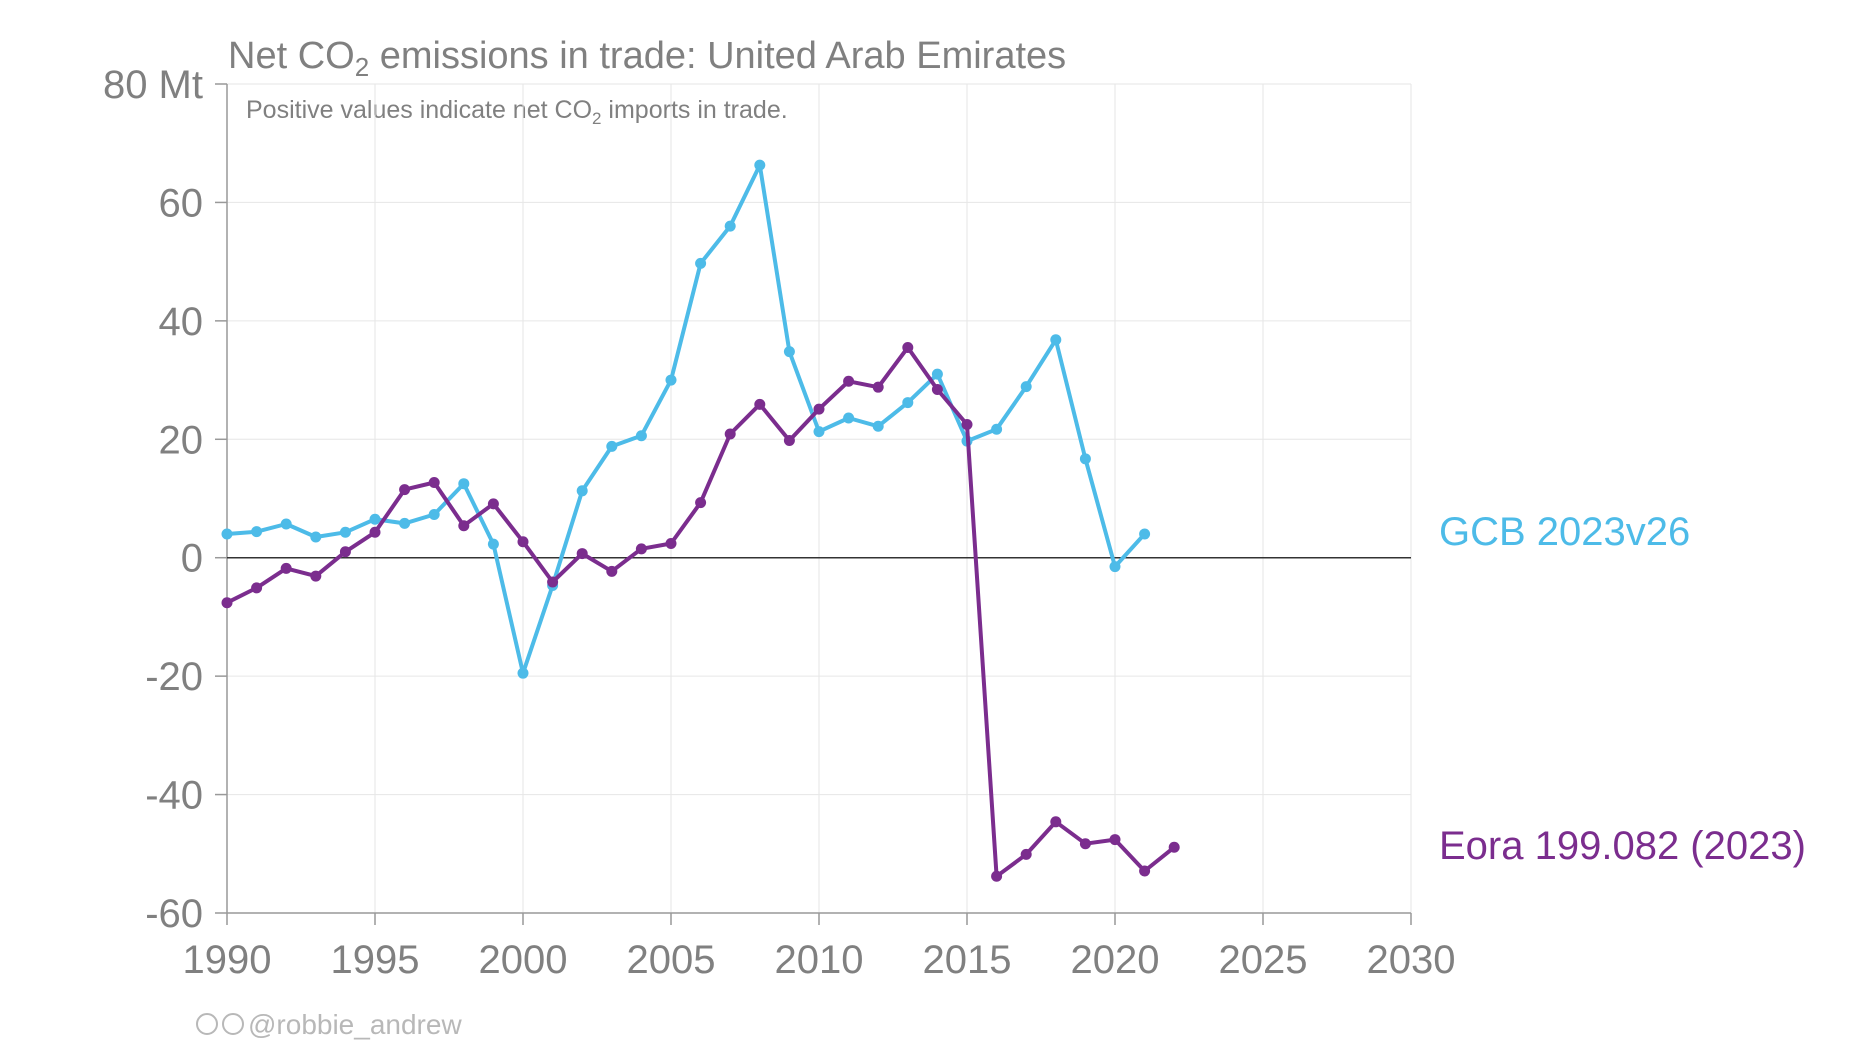 The height and width of the screenshot is (1042, 1852). Describe the element at coordinates (174, 677) in the screenshot. I see `y-tick-label: -20` at that location.